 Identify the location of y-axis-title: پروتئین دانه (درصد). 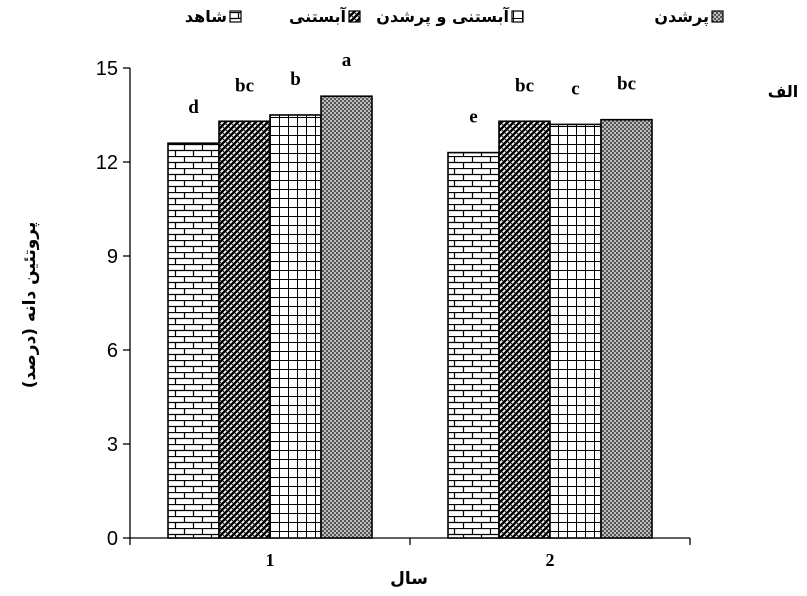
(30, 305).